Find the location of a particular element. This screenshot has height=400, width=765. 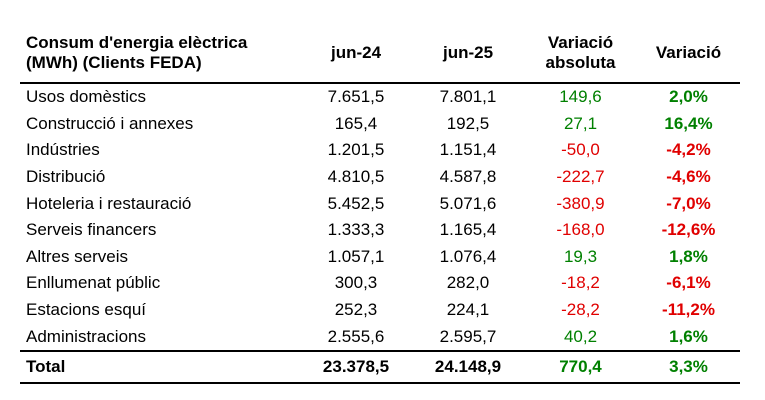

row-label: Construcció i annexes is located at coordinates (110, 123).